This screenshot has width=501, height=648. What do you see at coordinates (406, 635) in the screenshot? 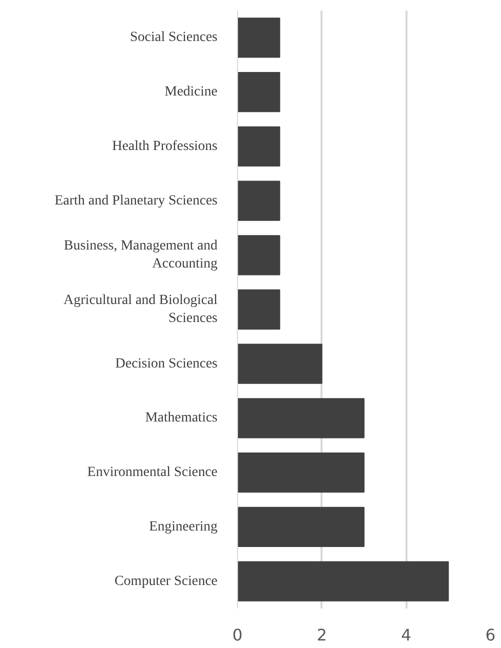
I see `x-tick-label: 4` at bounding box center [406, 635].